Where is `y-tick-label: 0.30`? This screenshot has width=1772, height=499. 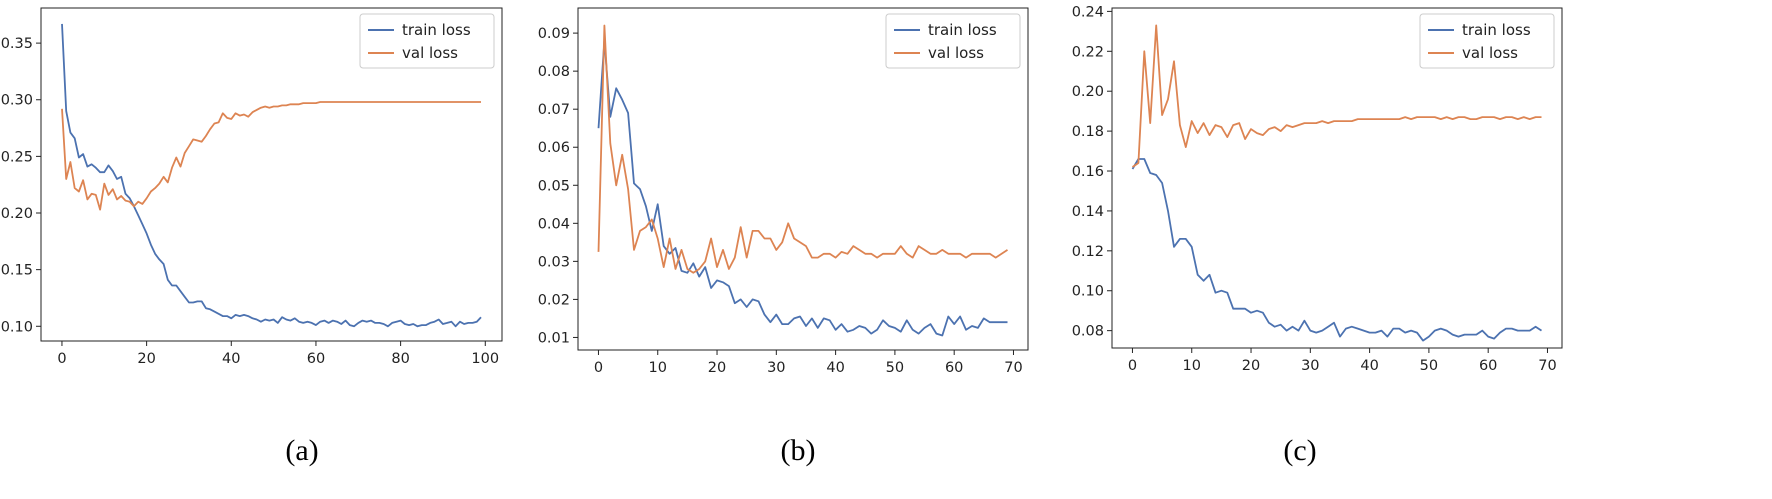 y-tick-label: 0.30 is located at coordinates (17, 101).